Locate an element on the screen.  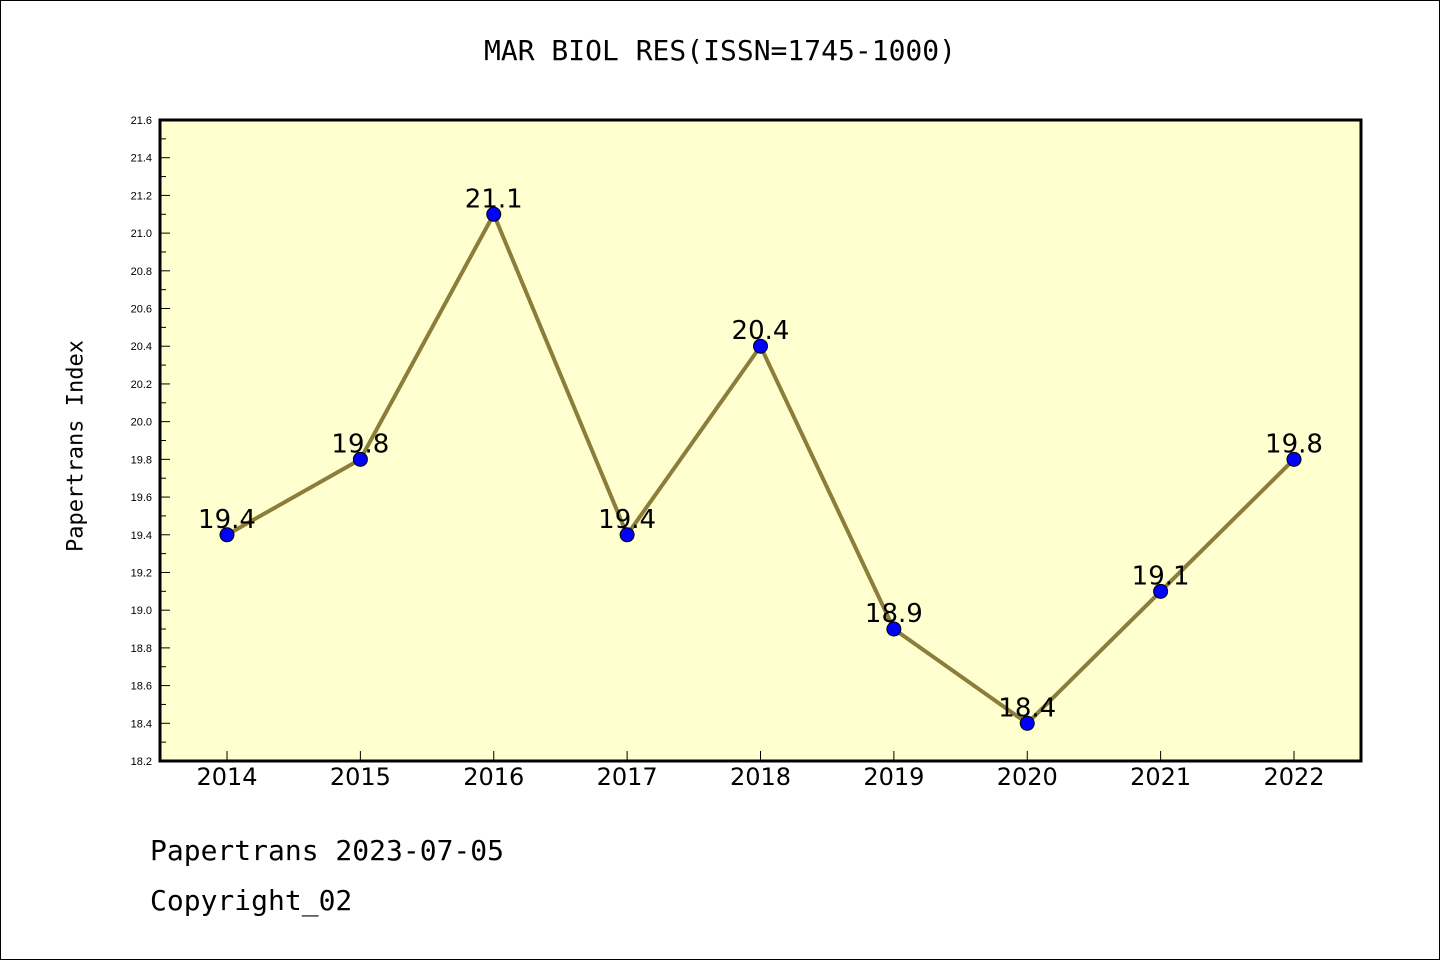
data-label: 20.4 is located at coordinates (761, 331).